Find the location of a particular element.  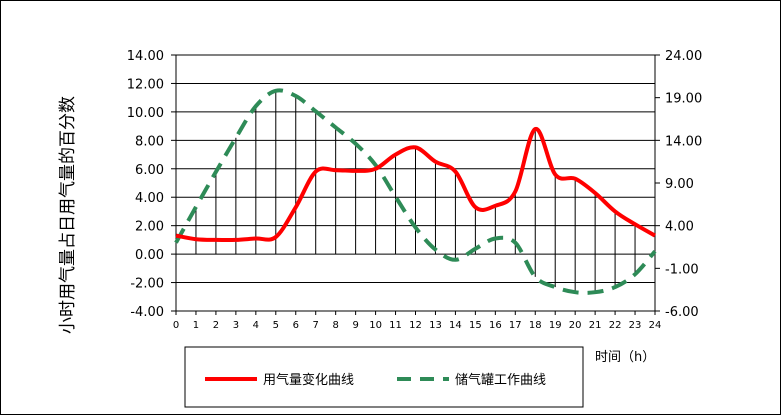

x-tick-label: 23 is located at coordinates (635, 325).